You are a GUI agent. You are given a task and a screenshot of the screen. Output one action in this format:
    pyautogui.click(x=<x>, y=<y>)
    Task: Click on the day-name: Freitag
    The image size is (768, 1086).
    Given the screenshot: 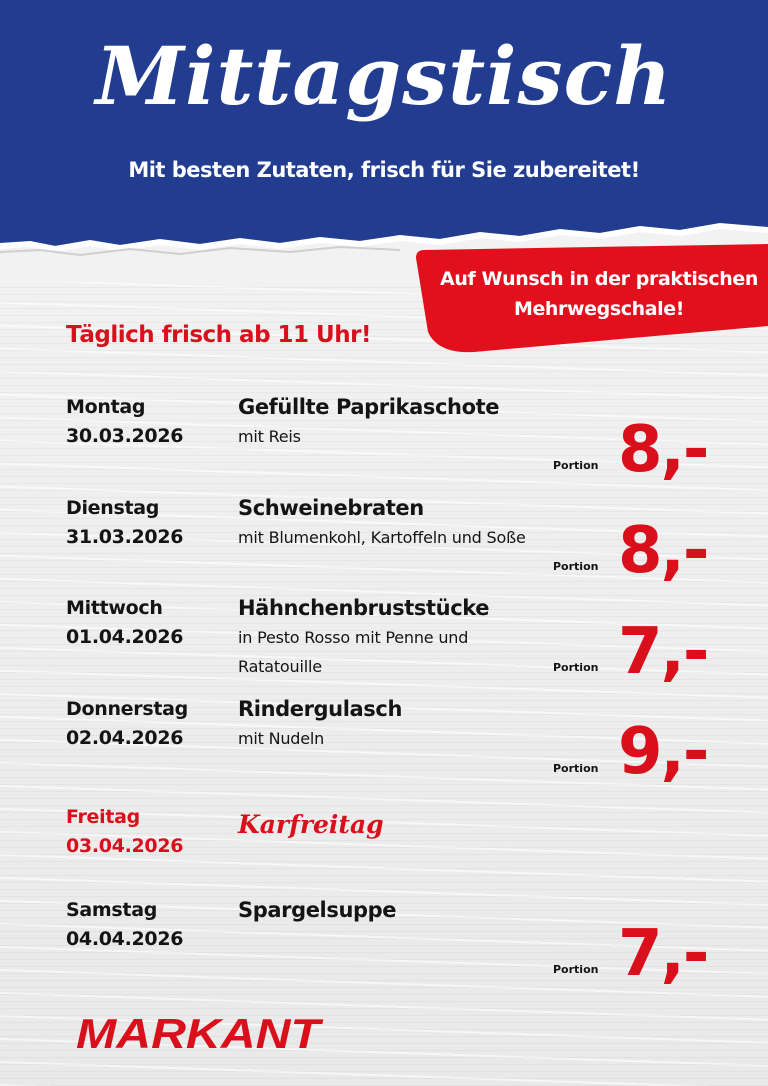 What is the action you would take?
    pyautogui.click(x=103, y=817)
    